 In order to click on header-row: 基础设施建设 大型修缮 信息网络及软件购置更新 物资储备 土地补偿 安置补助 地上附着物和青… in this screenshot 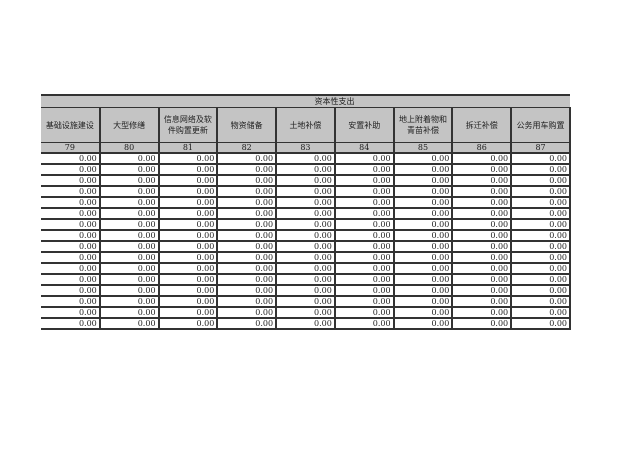, I will do `click(306, 125)`.